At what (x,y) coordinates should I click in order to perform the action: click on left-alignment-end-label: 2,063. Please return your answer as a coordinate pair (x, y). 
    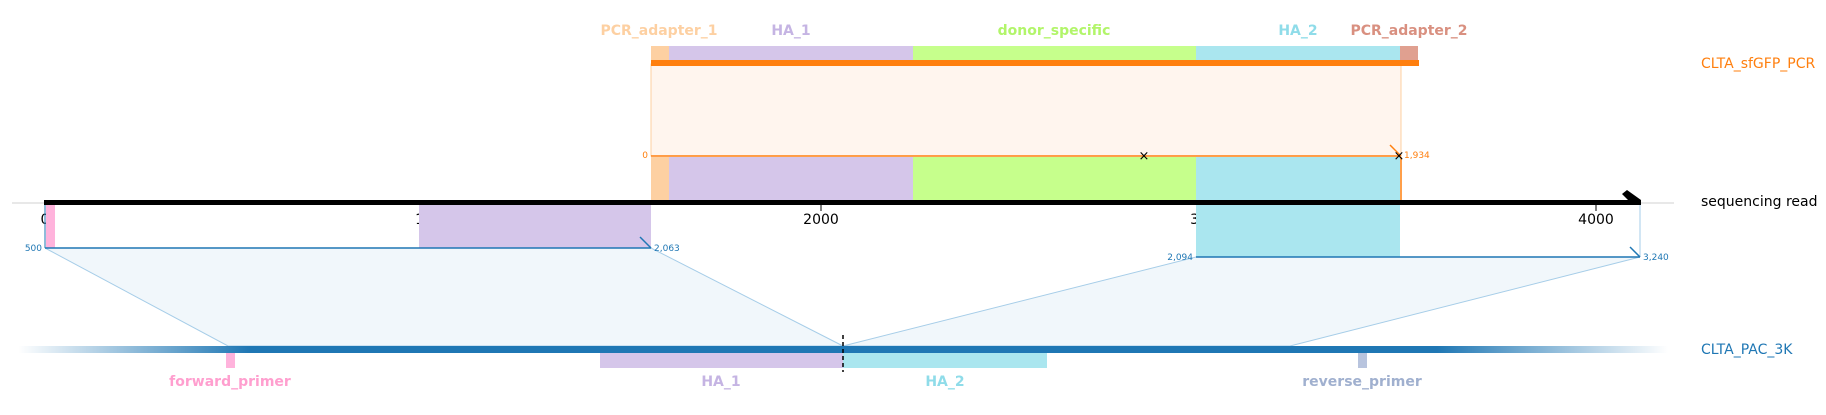
    Looking at the image, I should click on (667, 249).